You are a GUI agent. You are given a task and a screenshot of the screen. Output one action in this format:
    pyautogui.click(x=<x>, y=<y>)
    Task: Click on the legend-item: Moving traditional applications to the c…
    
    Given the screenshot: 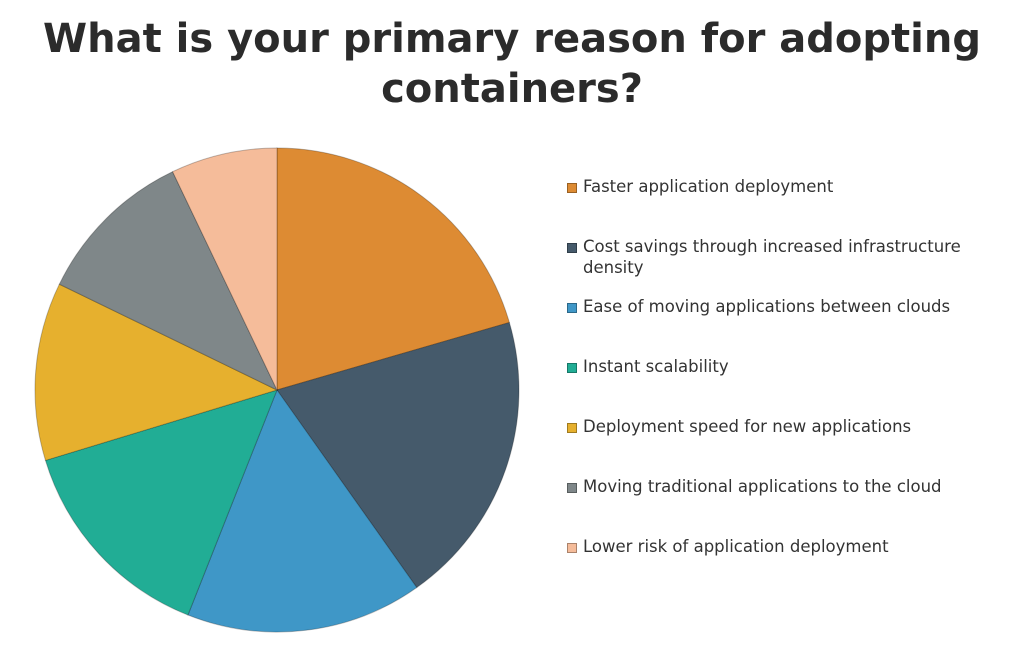 What is the action you would take?
    pyautogui.click(x=775, y=486)
    